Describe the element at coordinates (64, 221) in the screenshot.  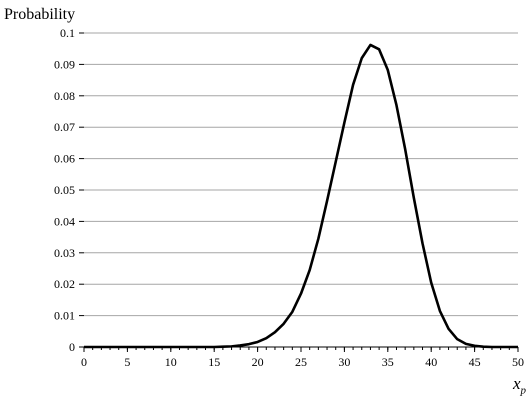
I see `y-tick-label-4: 0.04` at that location.